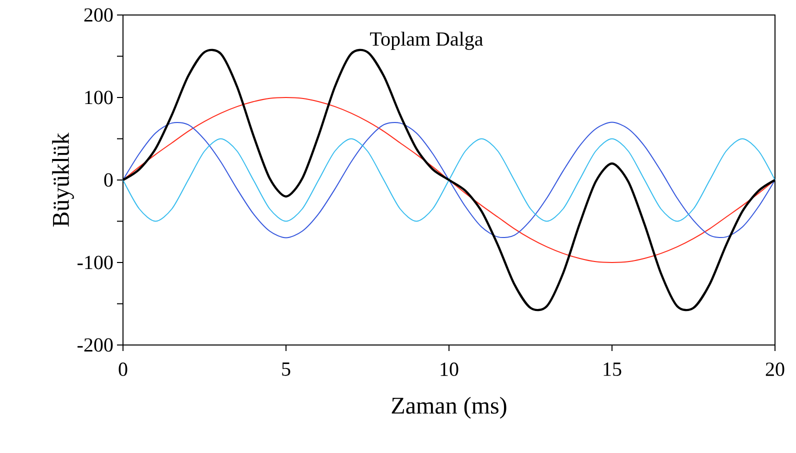  What do you see at coordinates (286, 369) in the screenshot?
I see `x-tick-label: 5` at bounding box center [286, 369].